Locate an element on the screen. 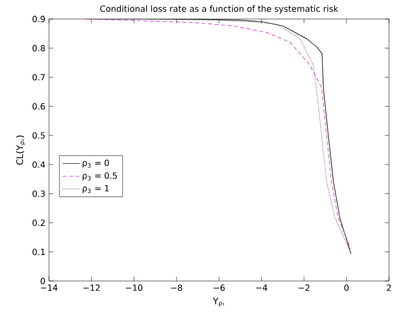 The image size is (395, 323). x-tick-label: 2 is located at coordinates (388, 287).